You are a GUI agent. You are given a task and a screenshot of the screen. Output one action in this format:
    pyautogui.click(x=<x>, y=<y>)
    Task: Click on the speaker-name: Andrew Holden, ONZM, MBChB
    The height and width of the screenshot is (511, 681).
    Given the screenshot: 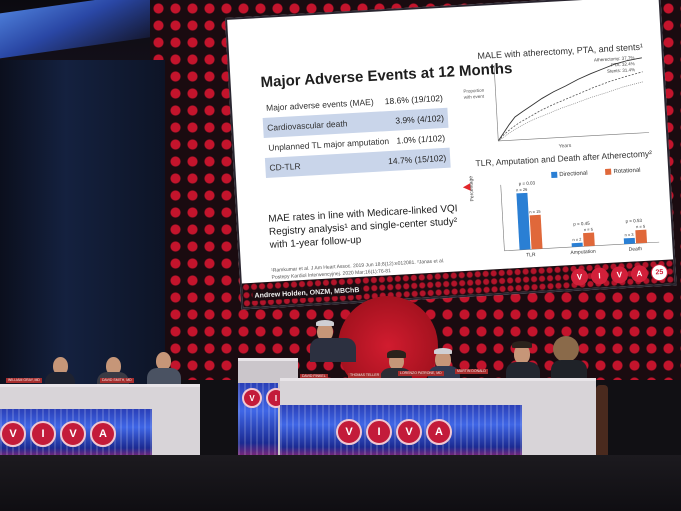 What is the action you would take?
    pyautogui.click(x=307, y=293)
    